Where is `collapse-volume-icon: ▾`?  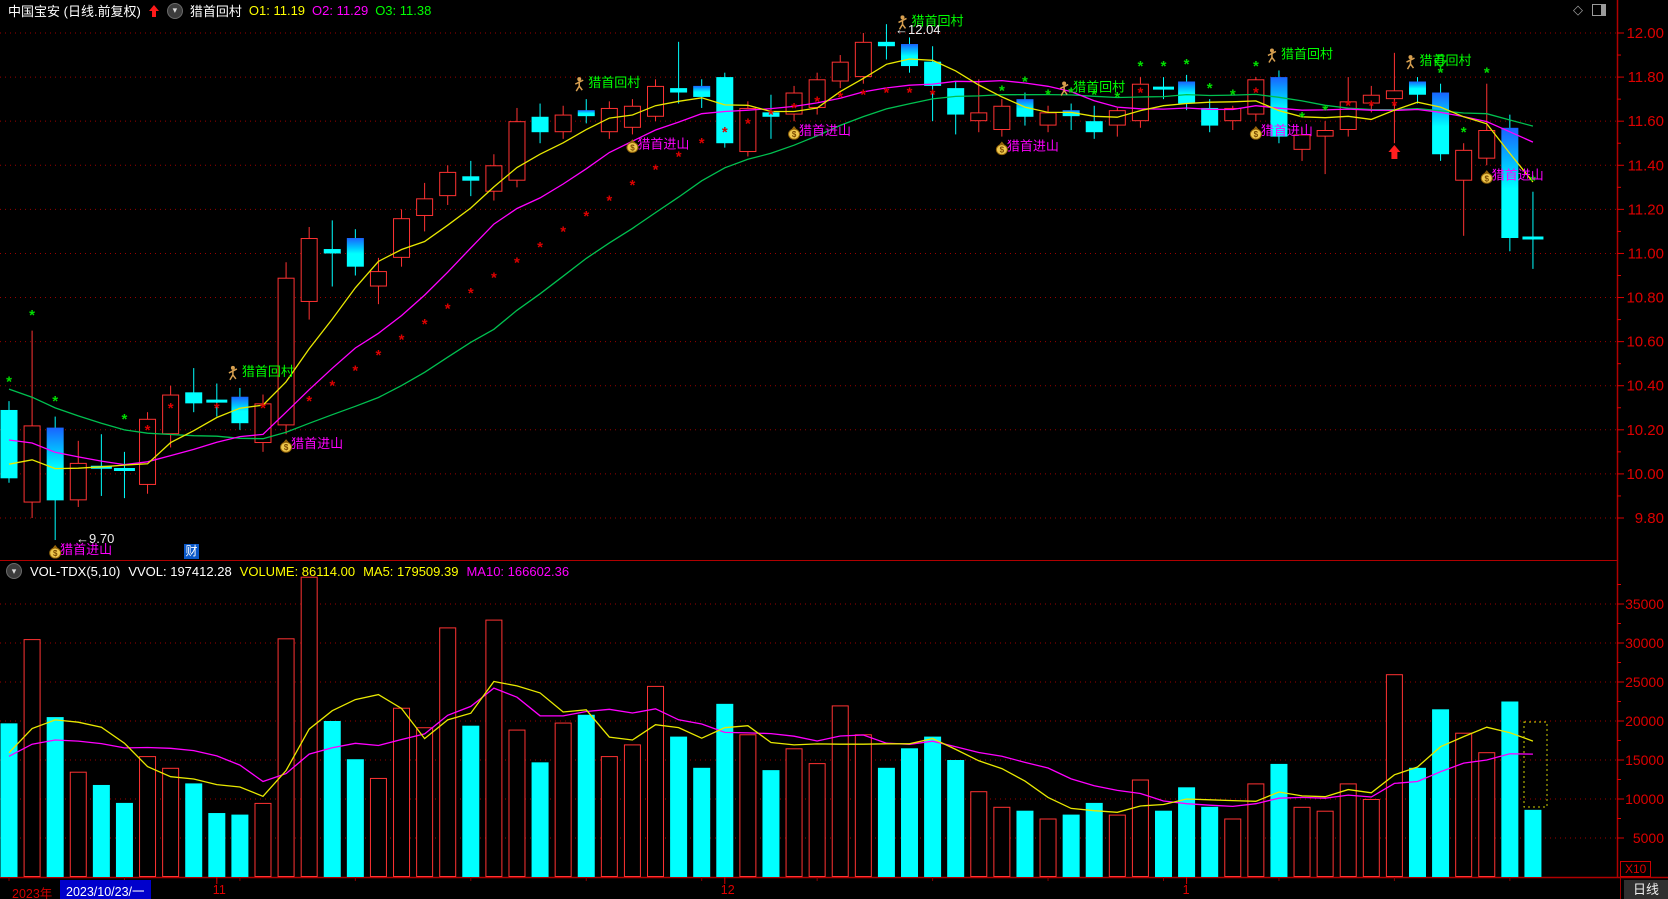 collapse-volume-icon: ▾ is located at coordinates (14, 571).